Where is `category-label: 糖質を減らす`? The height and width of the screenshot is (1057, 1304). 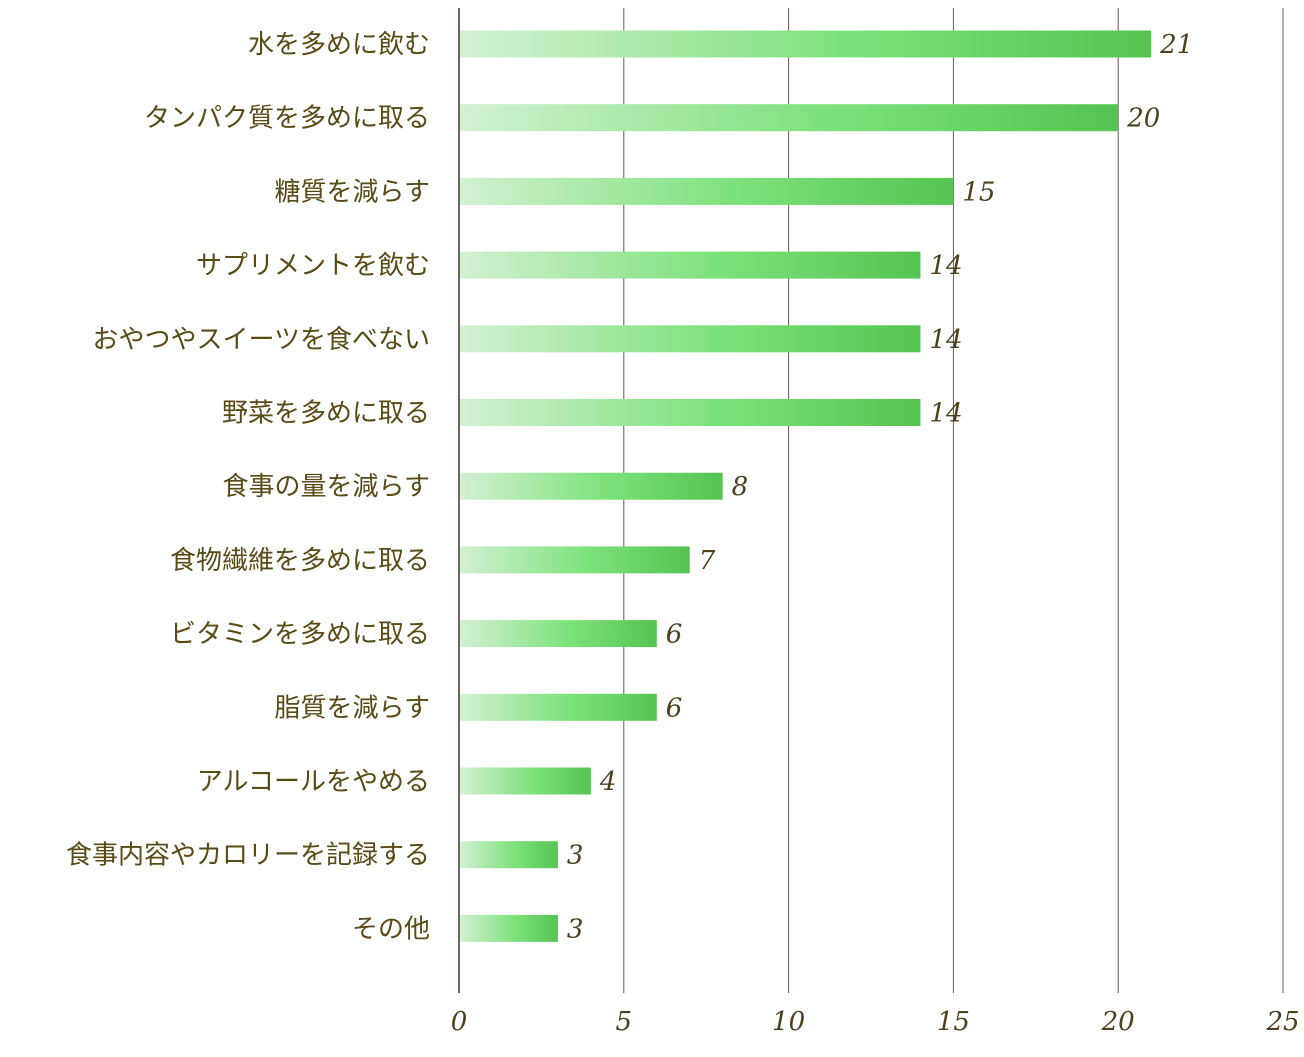
category-label: 糖質を減らす is located at coordinates (352, 192).